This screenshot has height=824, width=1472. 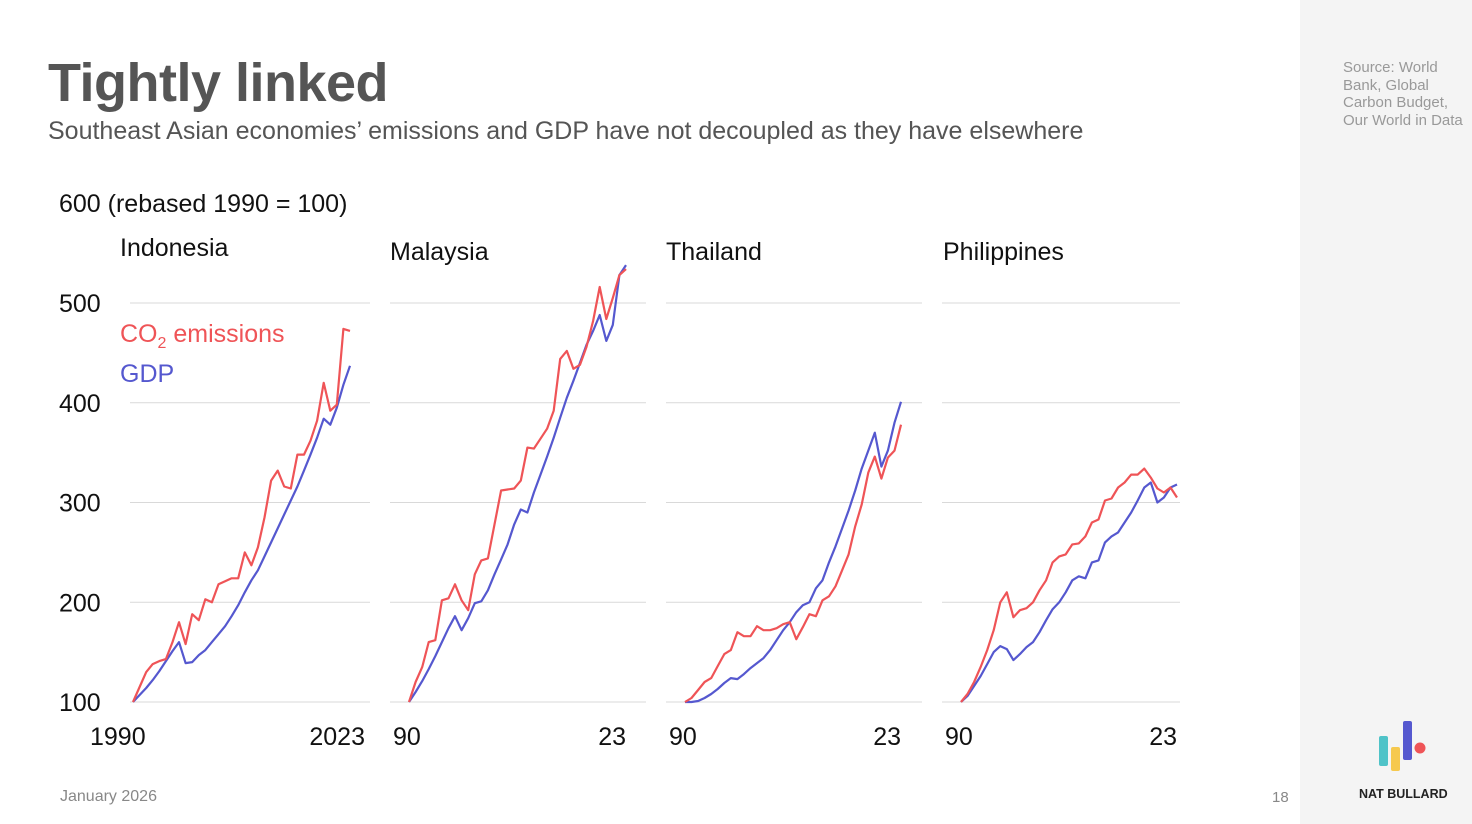 I want to click on page-title: Tightly linked, so click(x=218, y=83).